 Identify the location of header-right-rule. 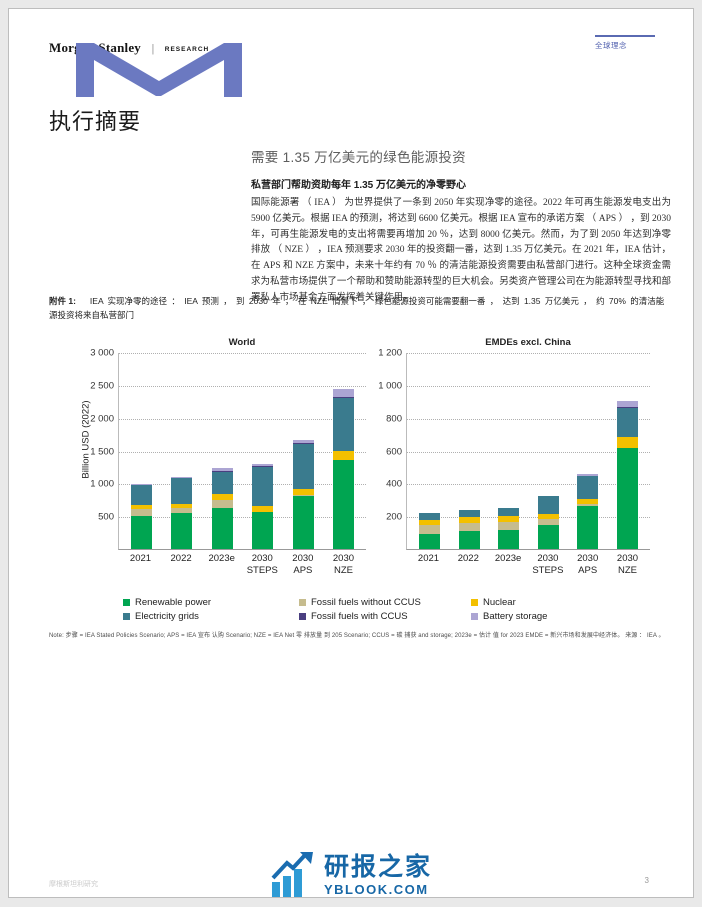
(625, 36).